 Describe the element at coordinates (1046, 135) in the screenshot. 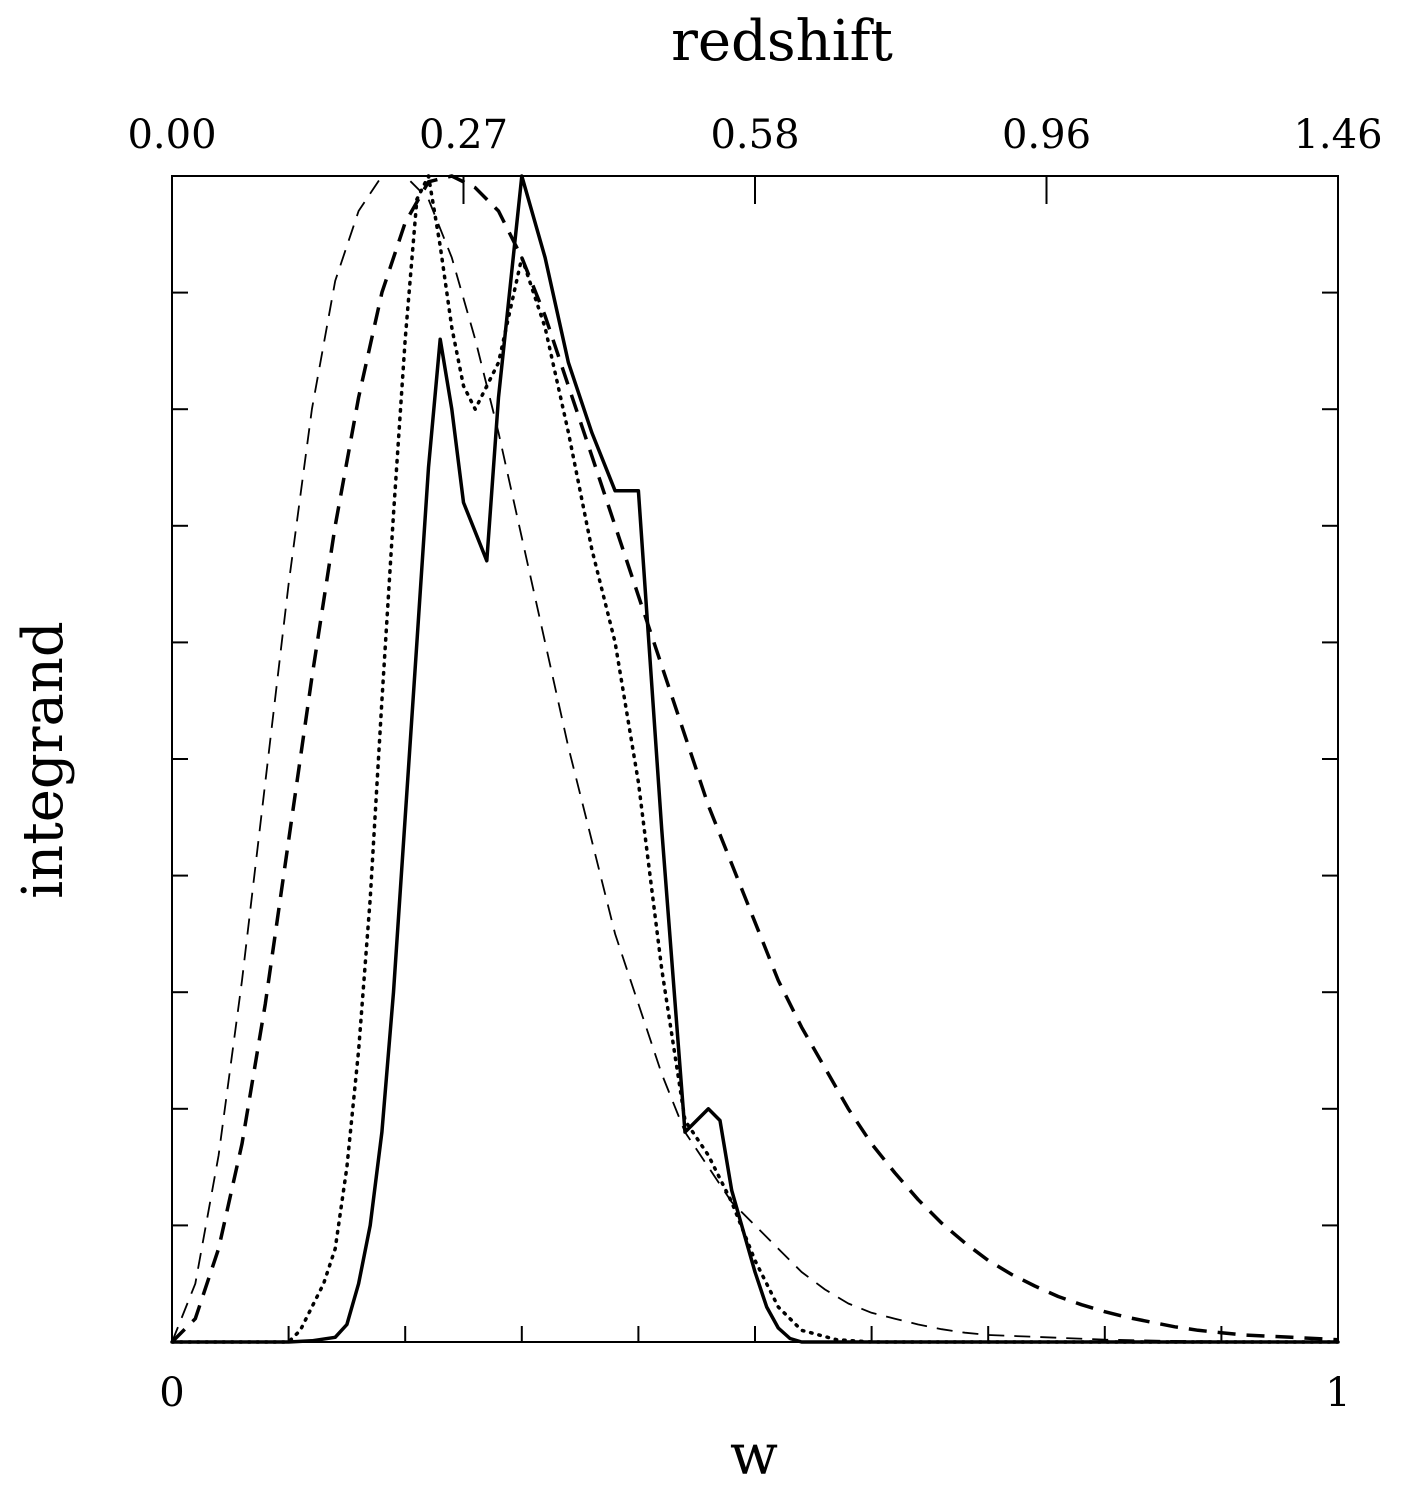

I see `top-tick-label-3: 0.96` at that location.